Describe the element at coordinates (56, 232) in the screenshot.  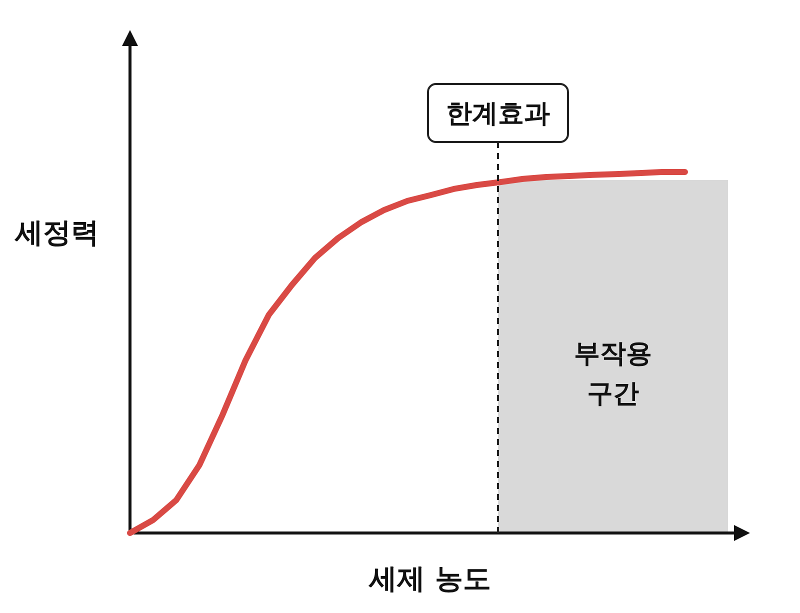
I see `y-axis-title: 세정력` at that location.